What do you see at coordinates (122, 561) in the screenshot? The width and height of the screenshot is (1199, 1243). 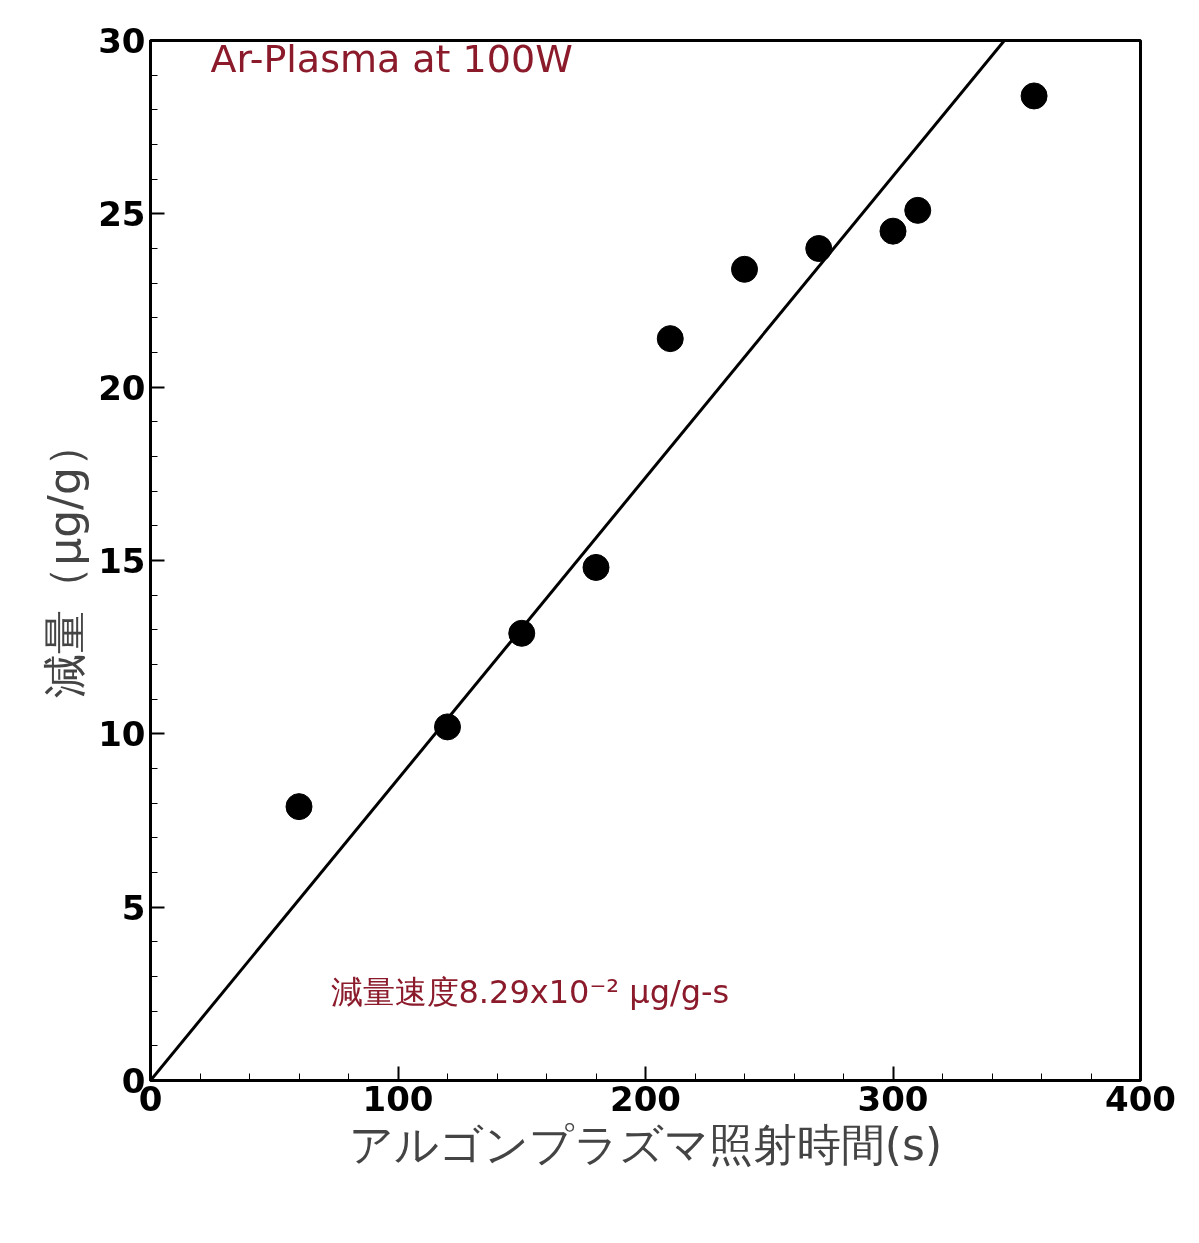 I see `y-tick-label: 15` at bounding box center [122, 561].